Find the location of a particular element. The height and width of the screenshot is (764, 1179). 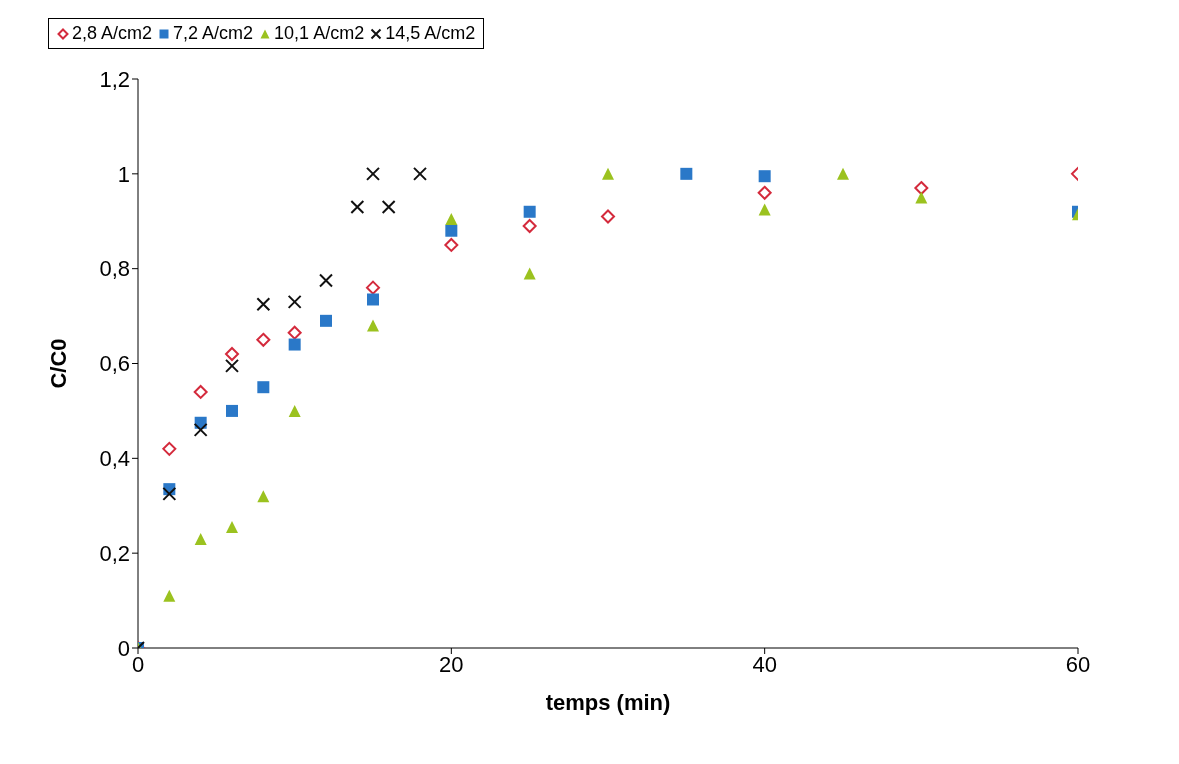

legend-label: 2,8 A/cm2 is located at coordinates (112, 33).